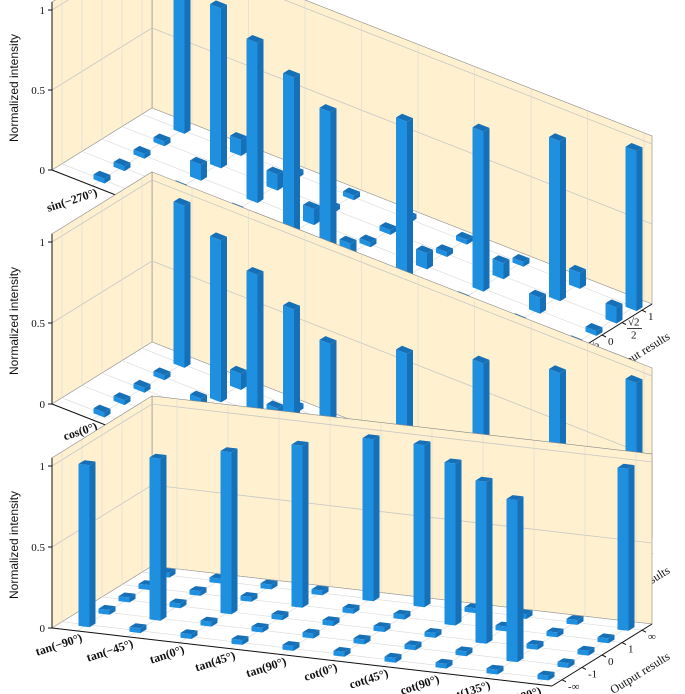  I want to click on output-tick-label: ∞, so click(652, 637).